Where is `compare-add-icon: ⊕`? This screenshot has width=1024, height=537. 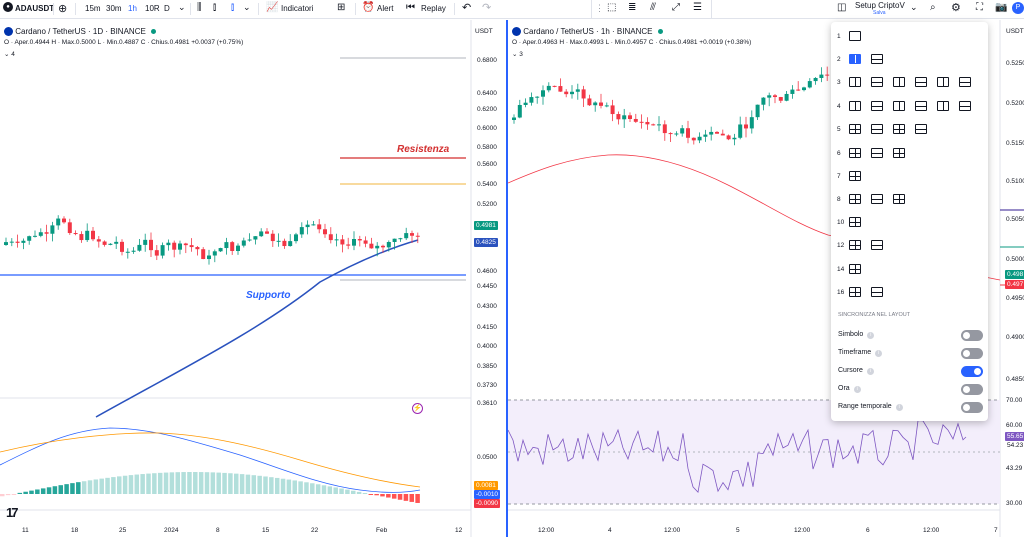 compare-add-icon: ⊕ is located at coordinates (63, 9).